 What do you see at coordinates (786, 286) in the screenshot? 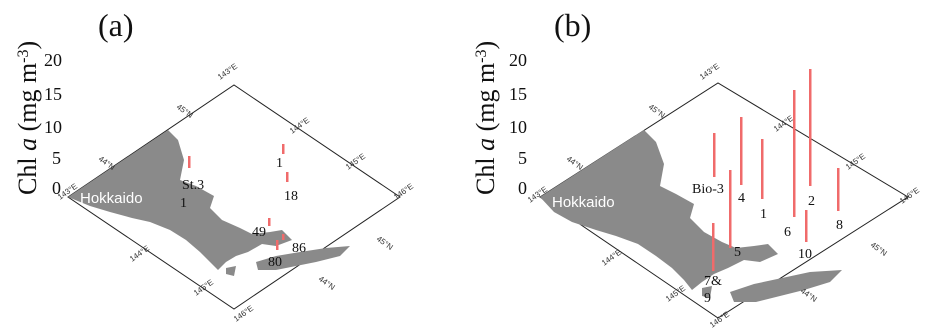
I see `panel-b-peninsula-land` at bounding box center [786, 286].